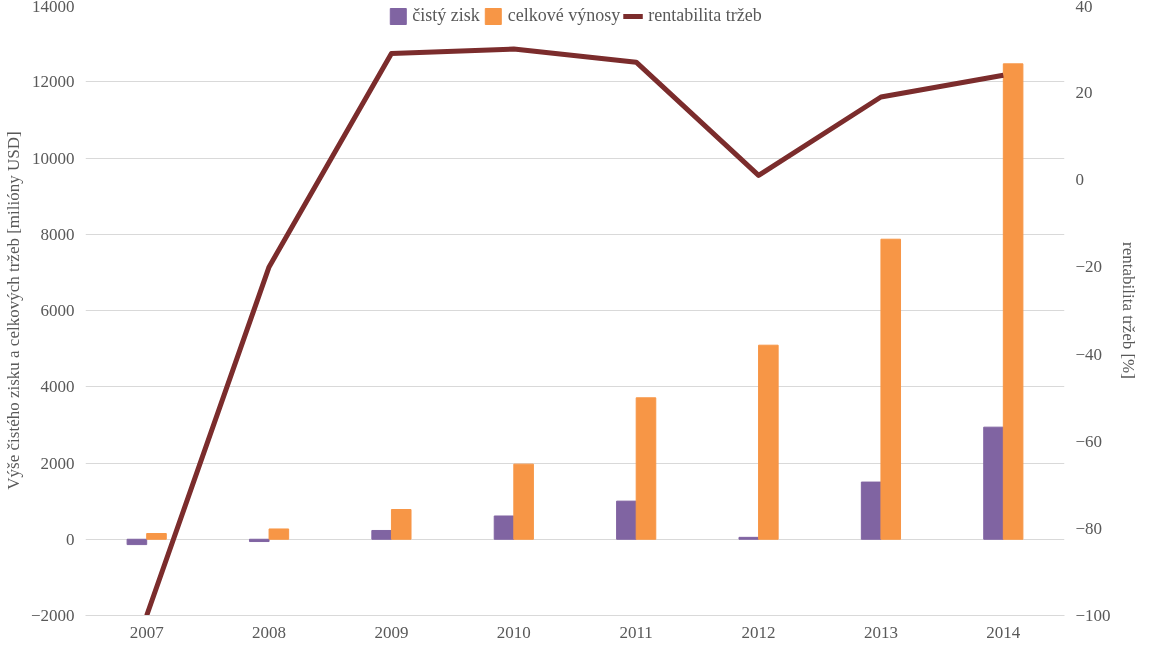 This screenshot has height=650, width=1153. What do you see at coordinates (880, 632) in the screenshot?
I see `x-tick-label: 2013` at bounding box center [880, 632].